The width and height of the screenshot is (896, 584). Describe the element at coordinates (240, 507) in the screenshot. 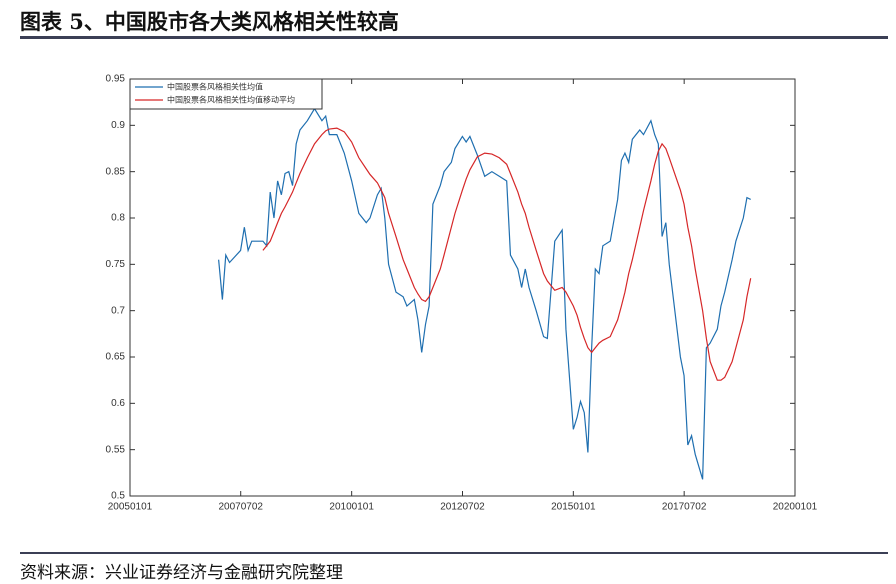

I see `x-tick-label: 20070702` at that location.